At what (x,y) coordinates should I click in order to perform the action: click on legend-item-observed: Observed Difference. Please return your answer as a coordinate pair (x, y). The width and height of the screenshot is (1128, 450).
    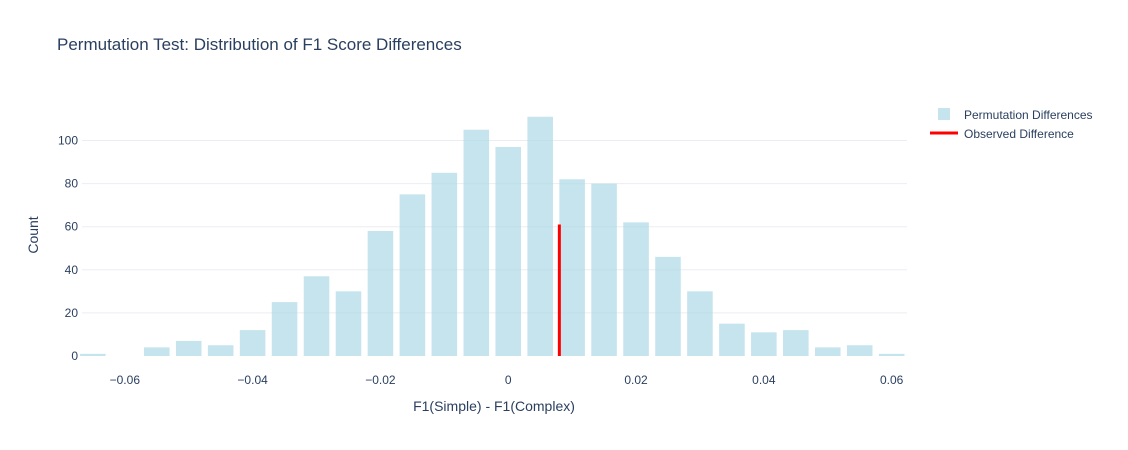
    Looking at the image, I should click on (1002, 134).